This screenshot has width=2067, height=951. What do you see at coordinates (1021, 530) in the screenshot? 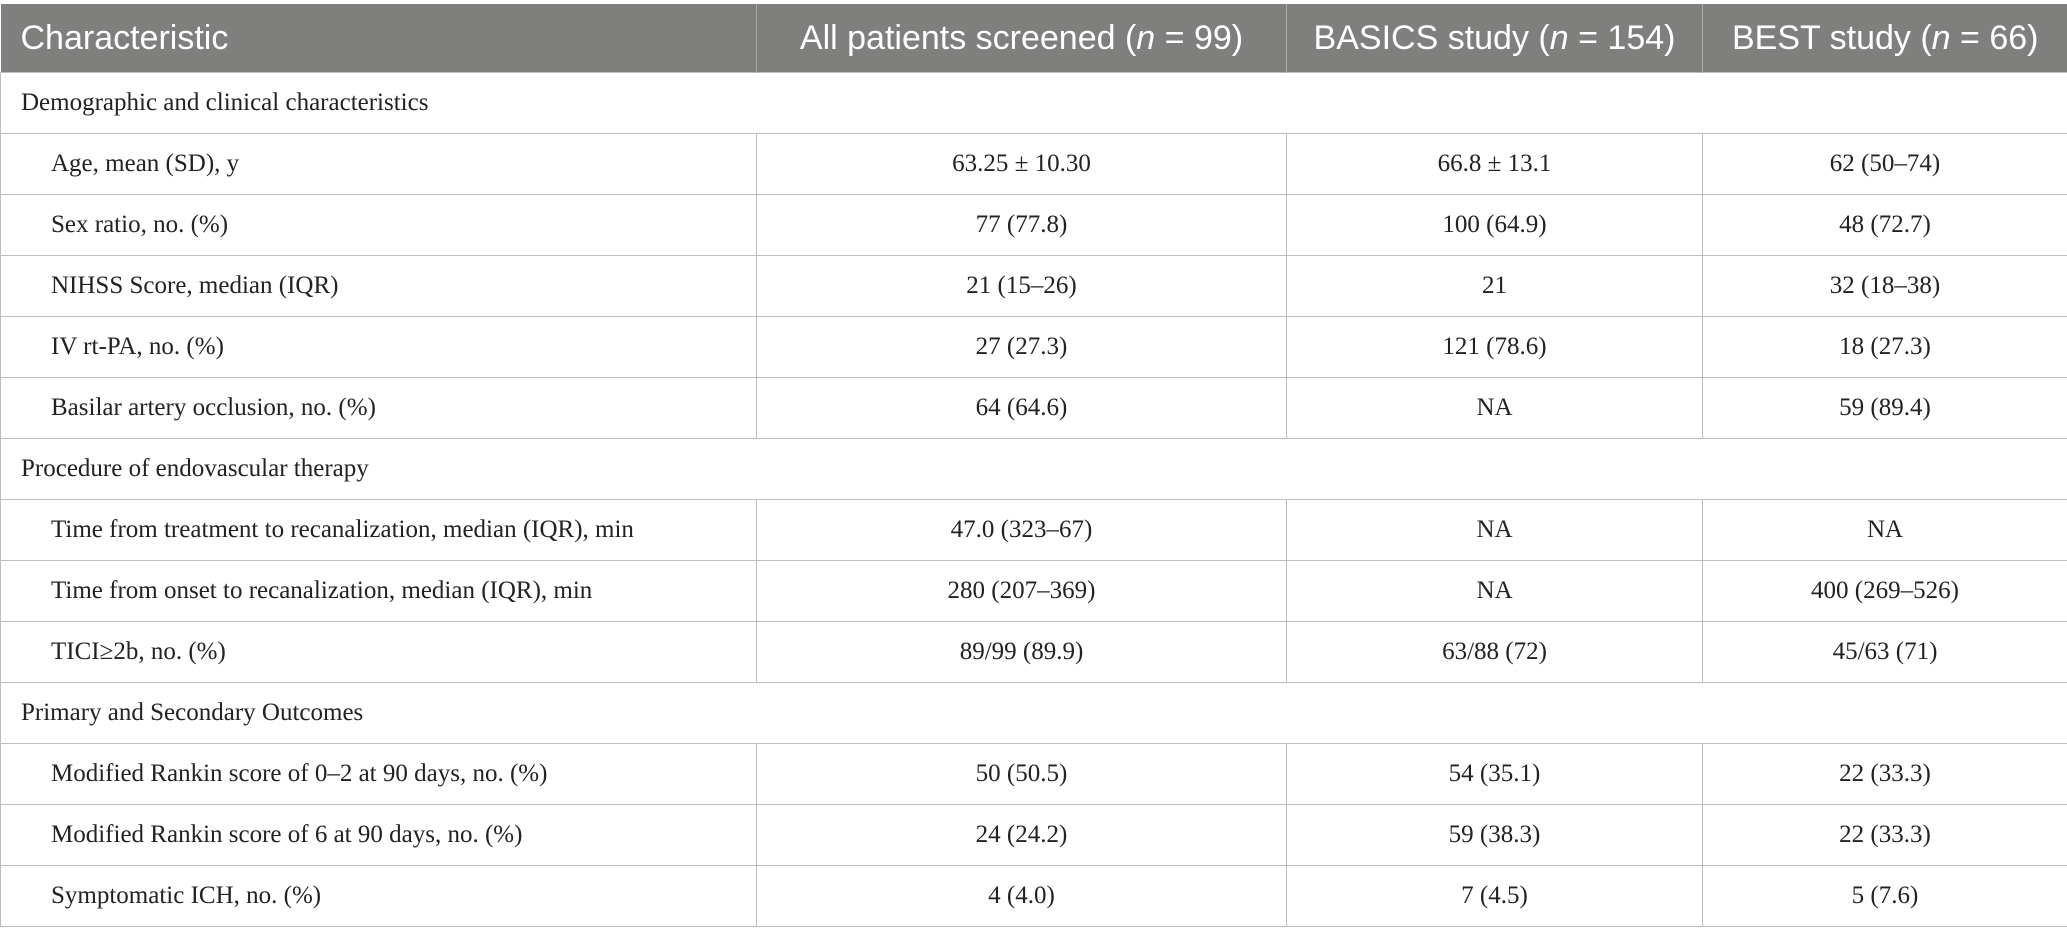
I see `value-all-patients: 47.0 (323–67)` at bounding box center [1021, 530].